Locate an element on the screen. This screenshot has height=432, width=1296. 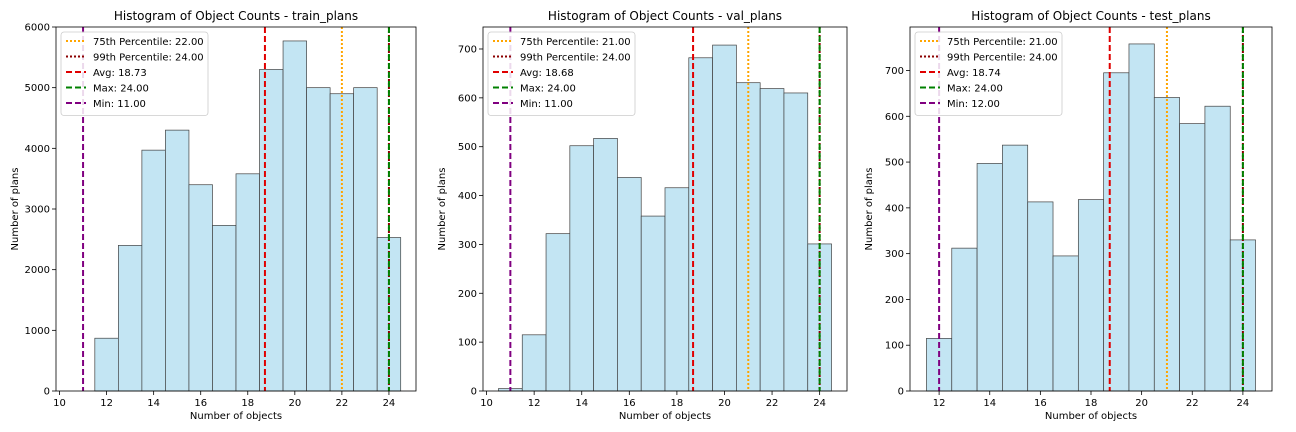
y-tick-label: 500 is located at coordinates (467, 147).